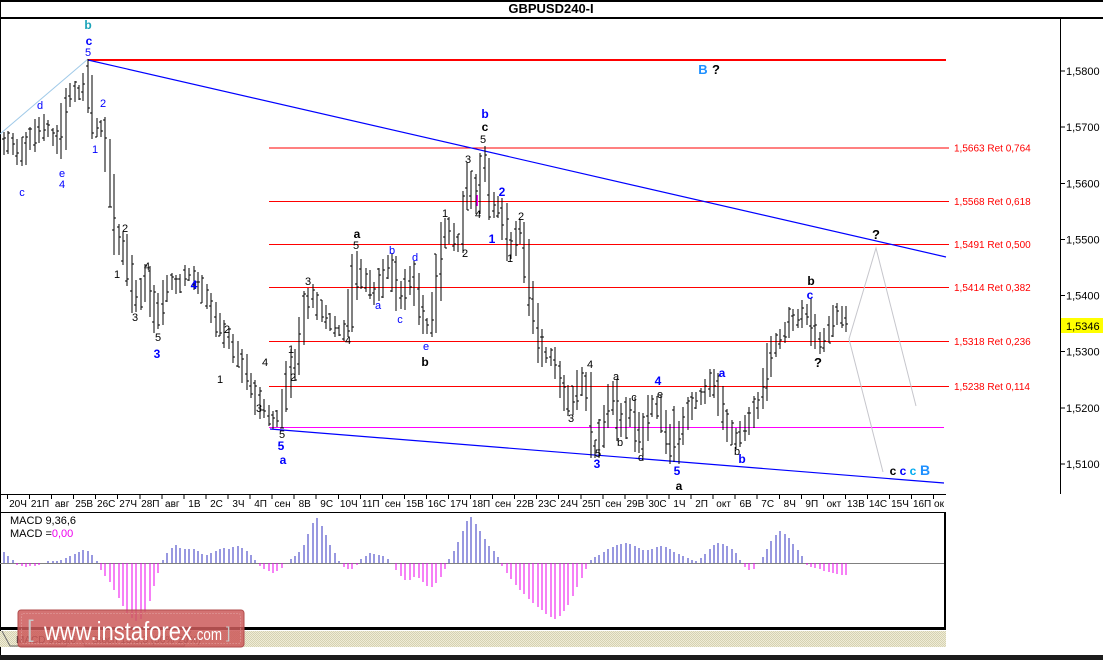 The image size is (1103, 665). What do you see at coordinates (878, 504) in the screenshot?
I see `svg-text: 14С` at bounding box center [878, 504].